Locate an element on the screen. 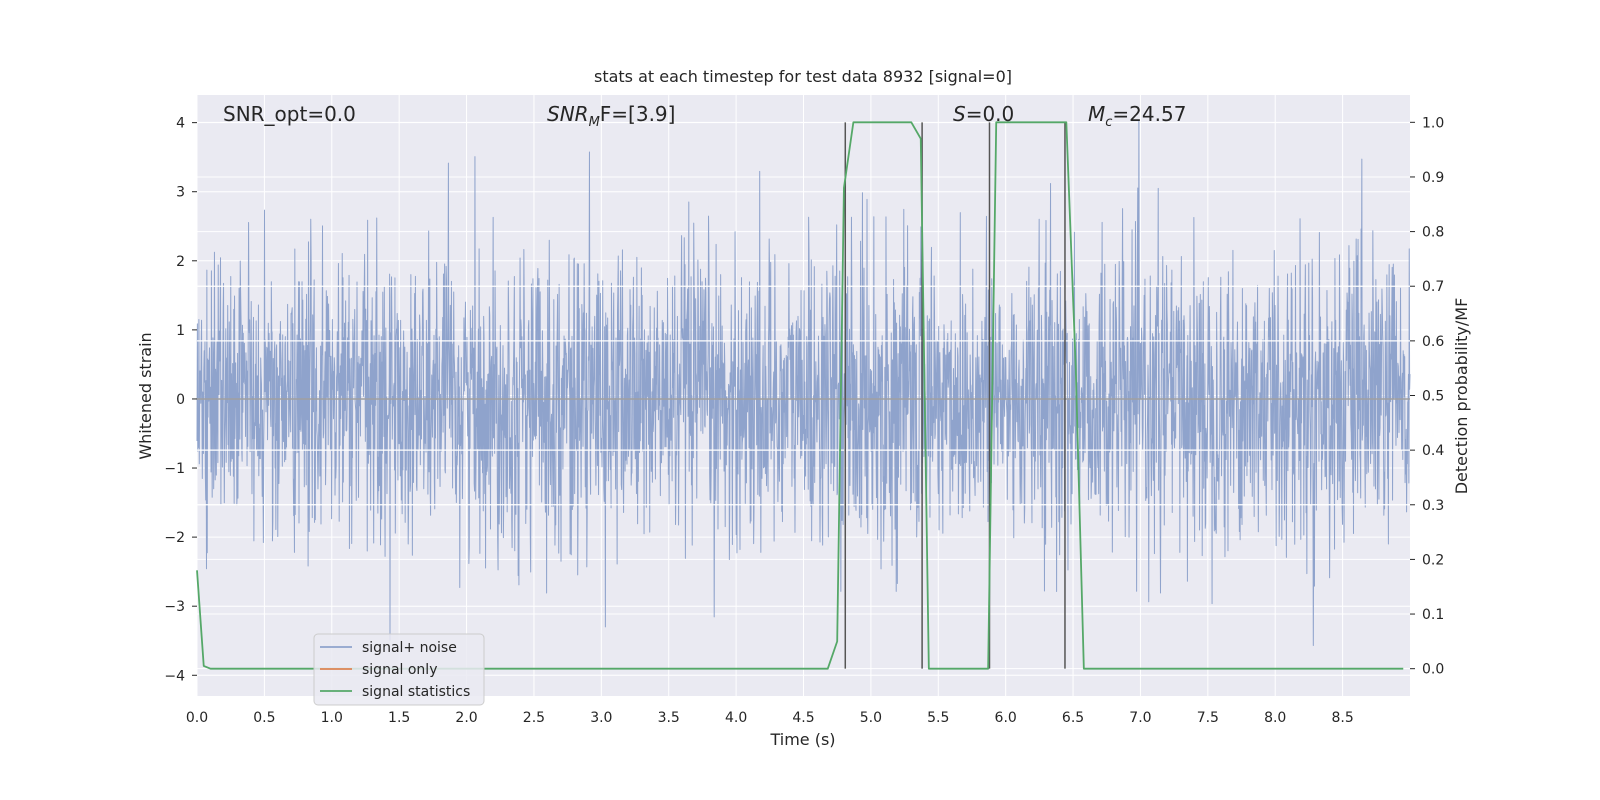 The image size is (1600, 800). x-tick-label: 4.0 is located at coordinates (736, 718).